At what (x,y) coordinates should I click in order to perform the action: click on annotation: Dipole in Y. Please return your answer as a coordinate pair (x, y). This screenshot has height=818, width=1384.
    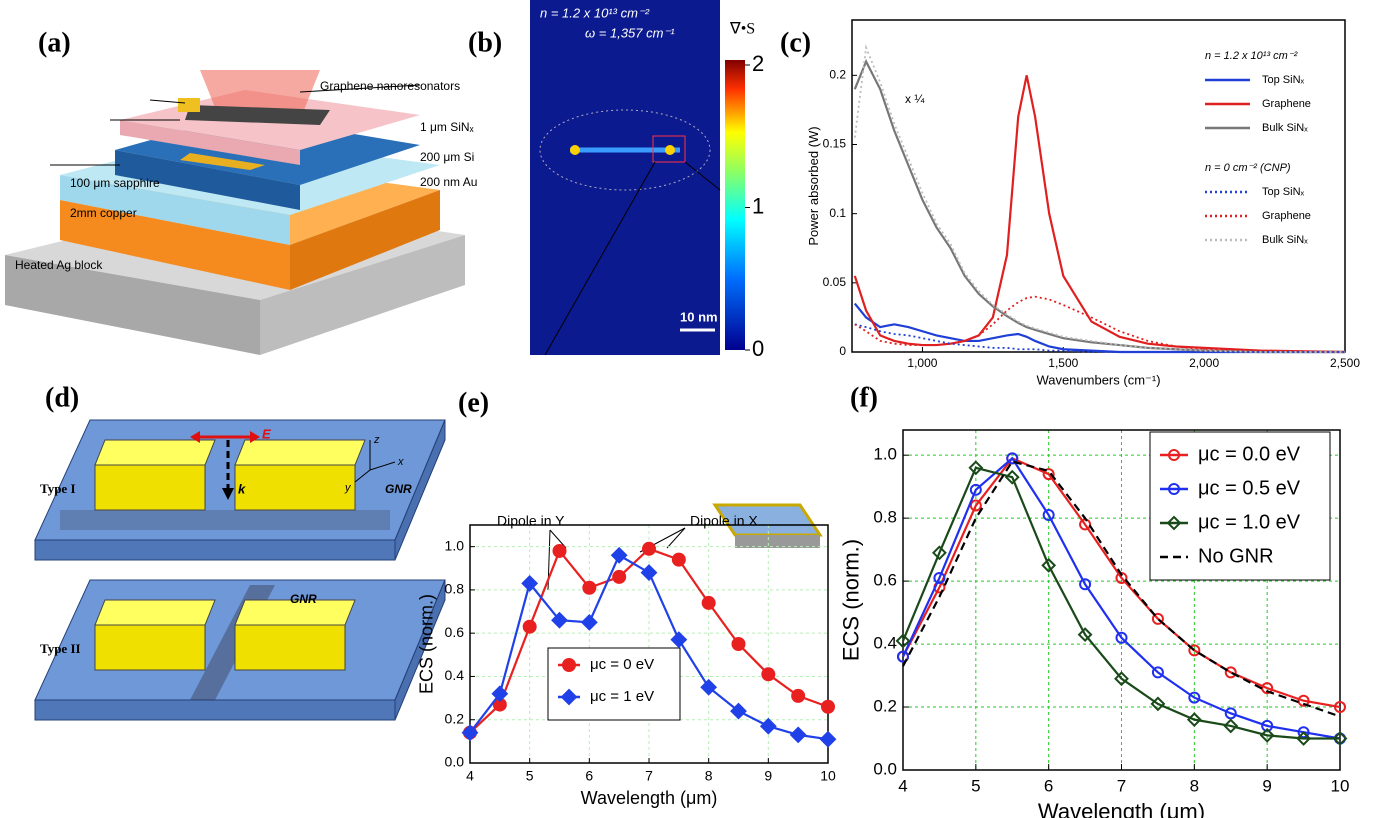
    Looking at the image, I should click on (531, 521).